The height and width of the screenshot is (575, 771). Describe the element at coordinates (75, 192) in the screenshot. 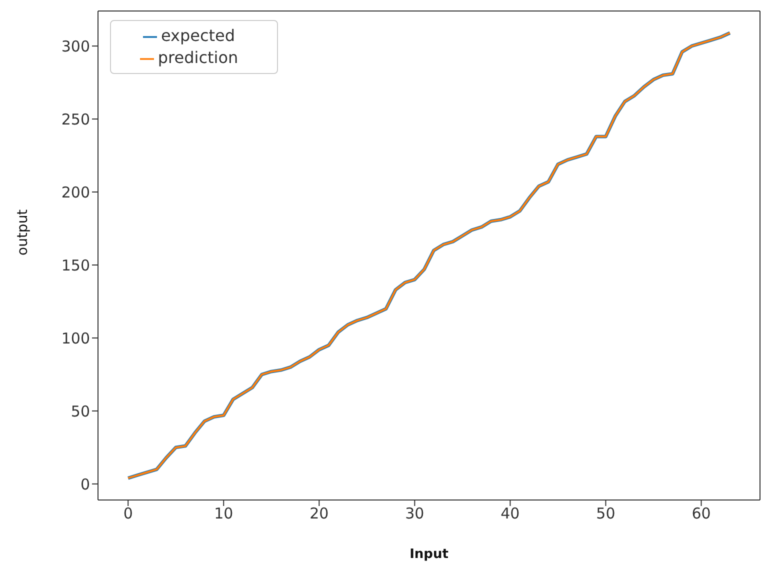

I see `y-tick-label: 200` at that location.